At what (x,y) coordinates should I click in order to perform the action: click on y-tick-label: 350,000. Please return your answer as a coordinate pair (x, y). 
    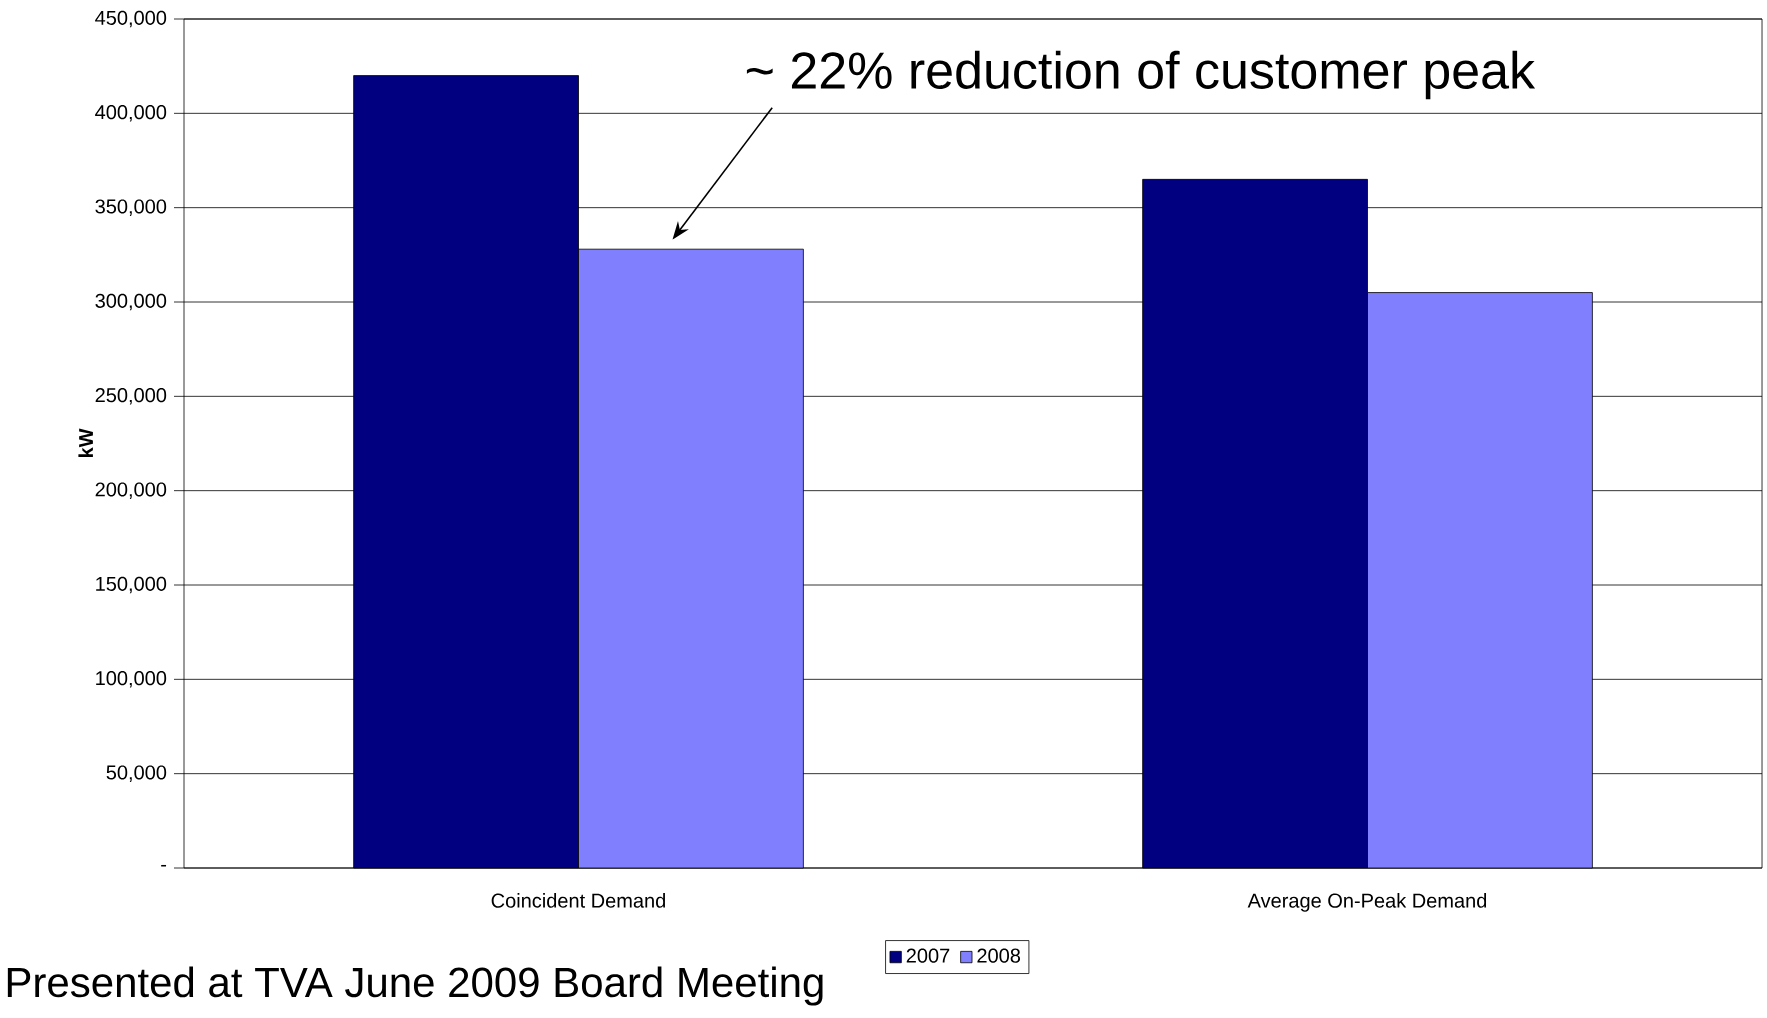
    Looking at the image, I should click on (131, 207).